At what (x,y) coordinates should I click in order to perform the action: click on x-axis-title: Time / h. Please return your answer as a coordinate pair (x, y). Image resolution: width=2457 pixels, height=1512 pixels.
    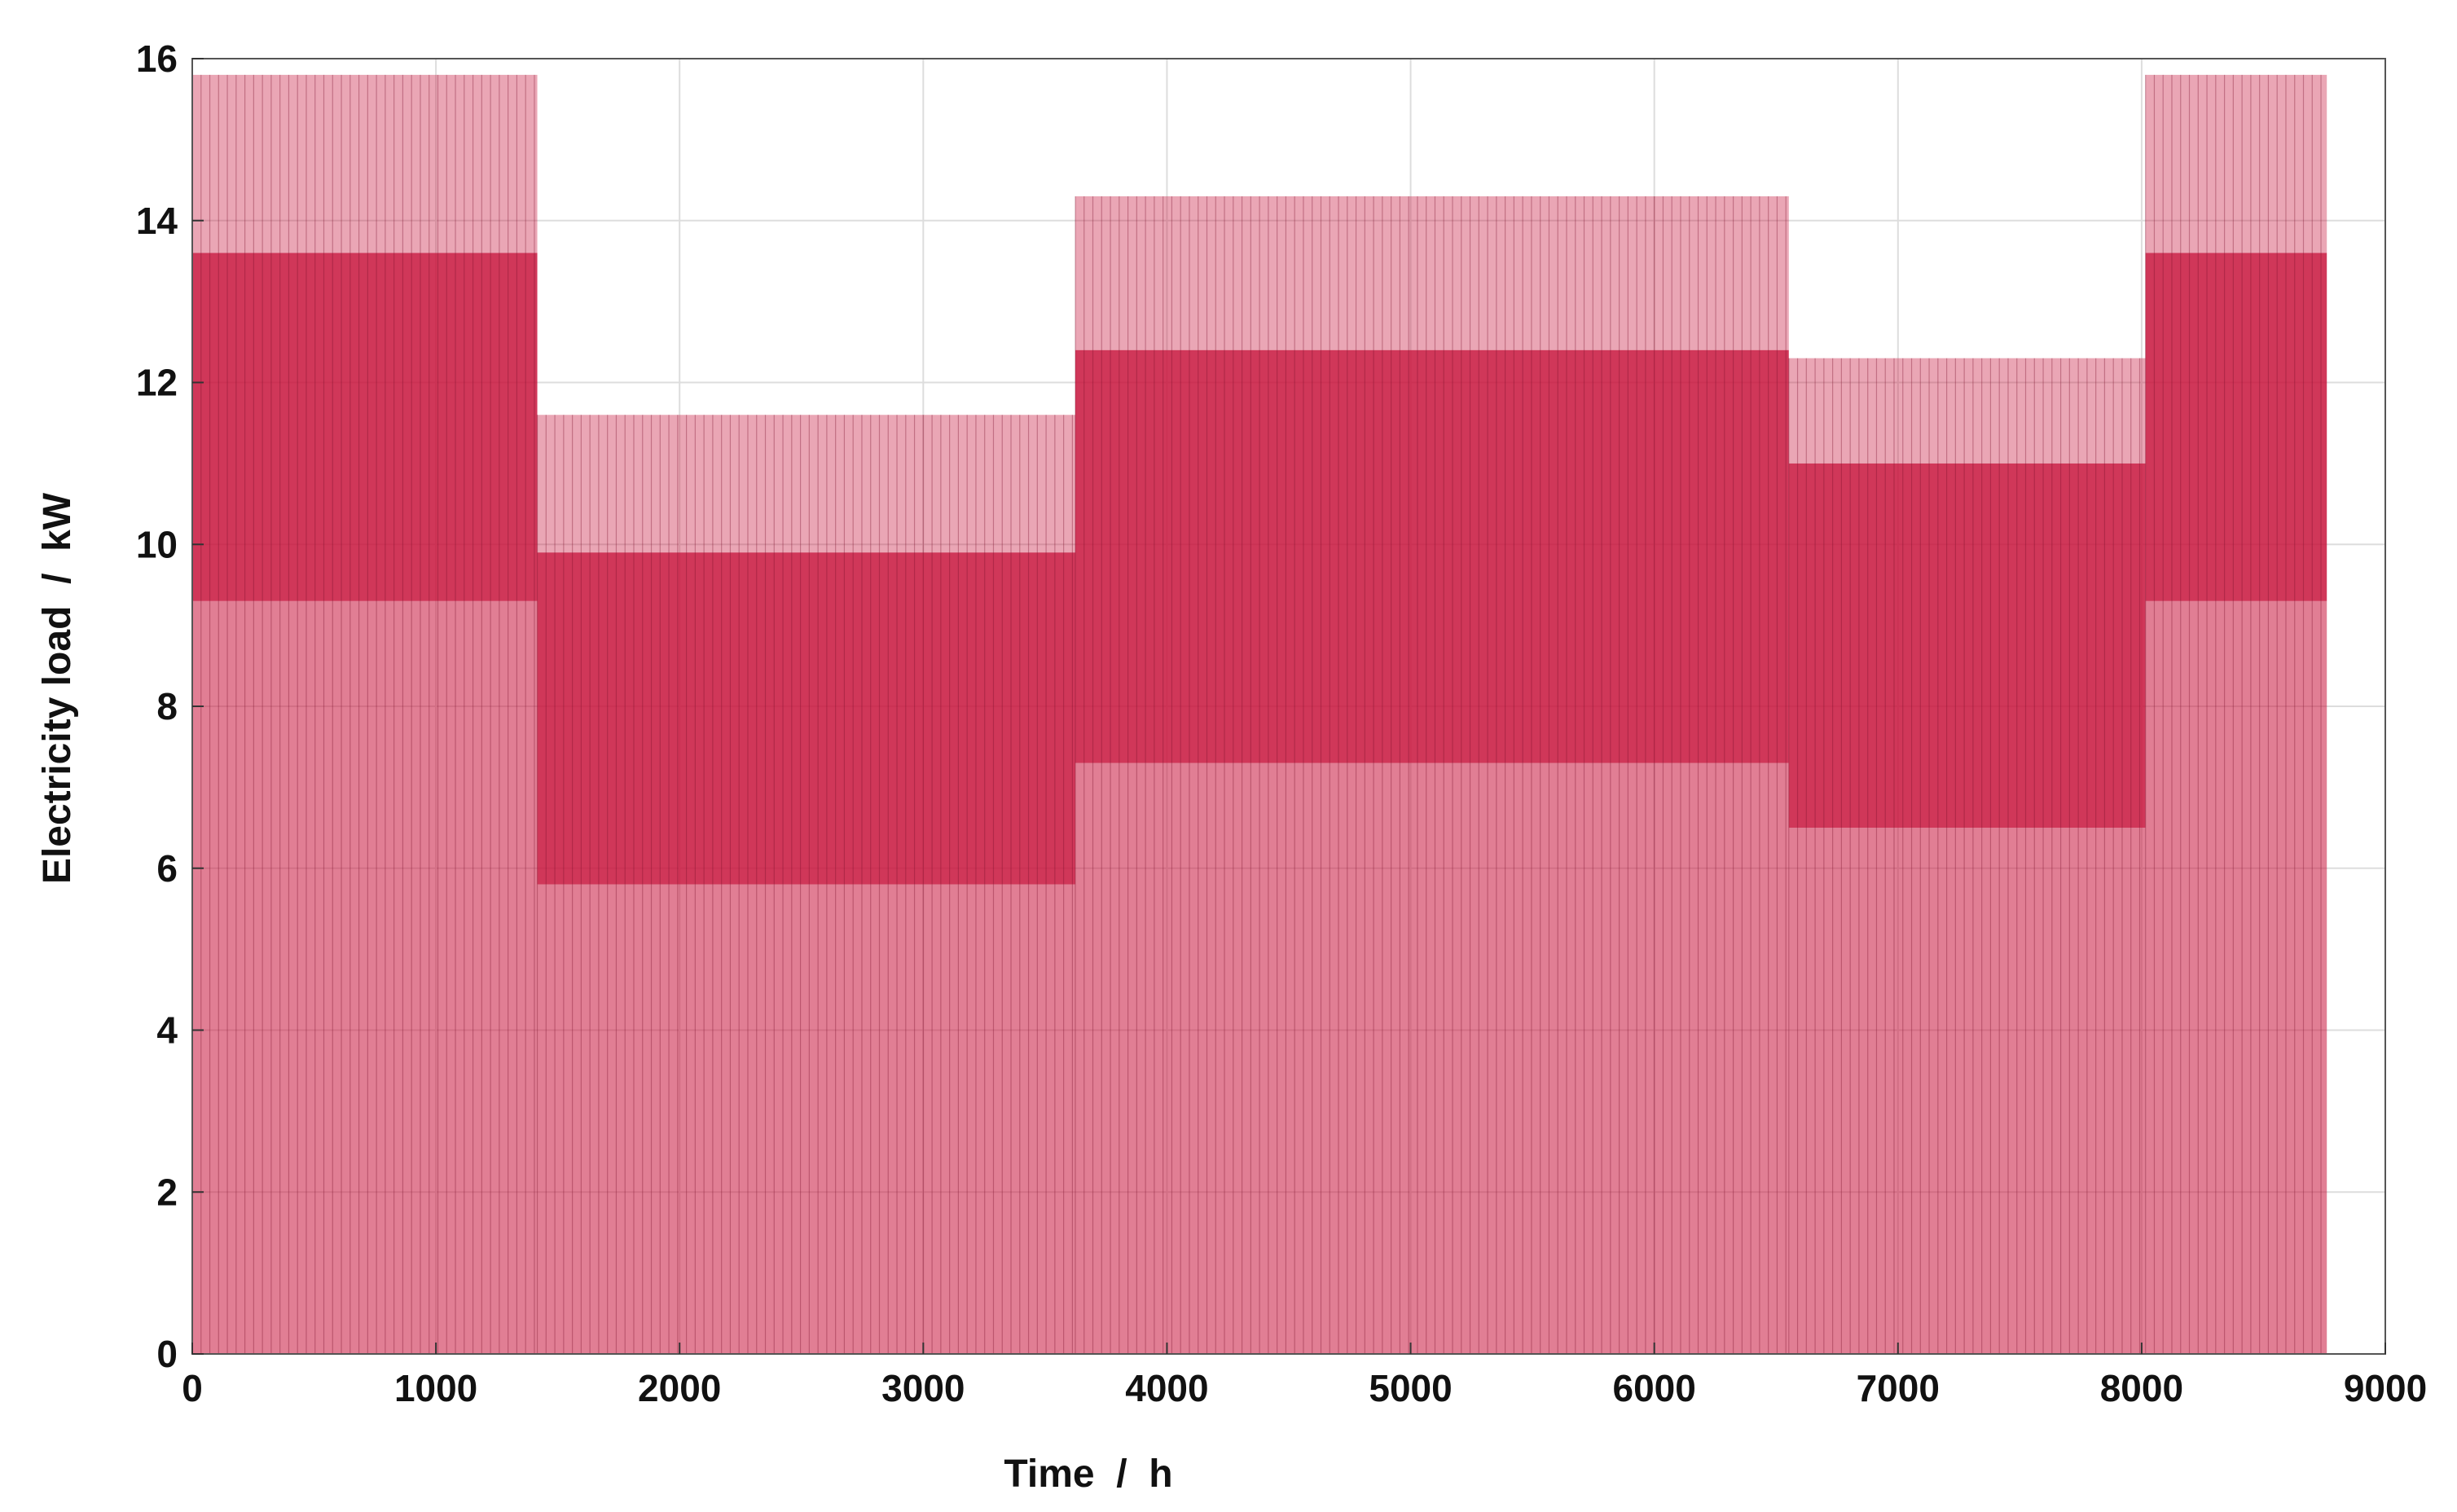
    Looking at the image, I should click on (1088, 1474).